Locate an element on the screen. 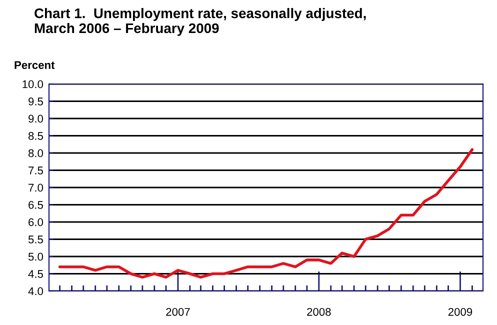  y-tick-label: 7.0 is located at coordinates (36, 188).